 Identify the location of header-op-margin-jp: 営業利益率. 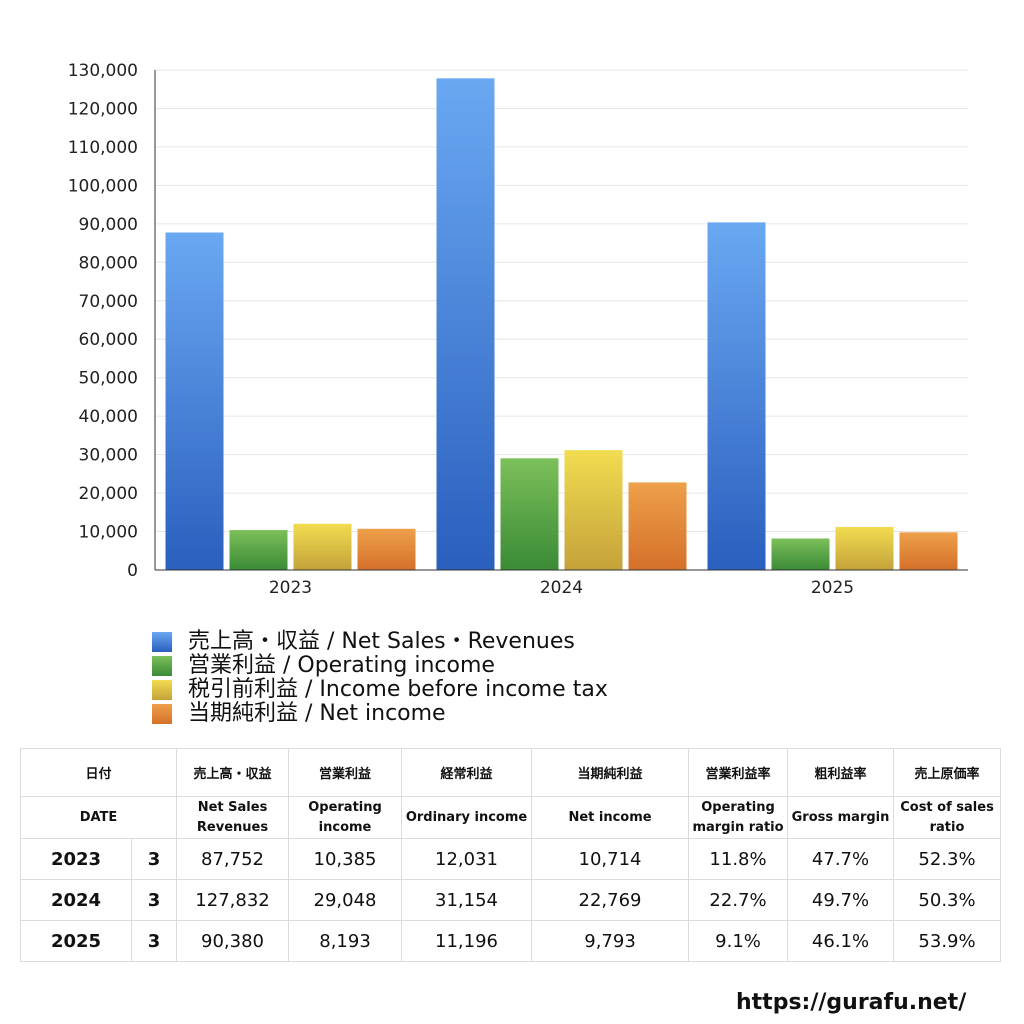
(738, 772).